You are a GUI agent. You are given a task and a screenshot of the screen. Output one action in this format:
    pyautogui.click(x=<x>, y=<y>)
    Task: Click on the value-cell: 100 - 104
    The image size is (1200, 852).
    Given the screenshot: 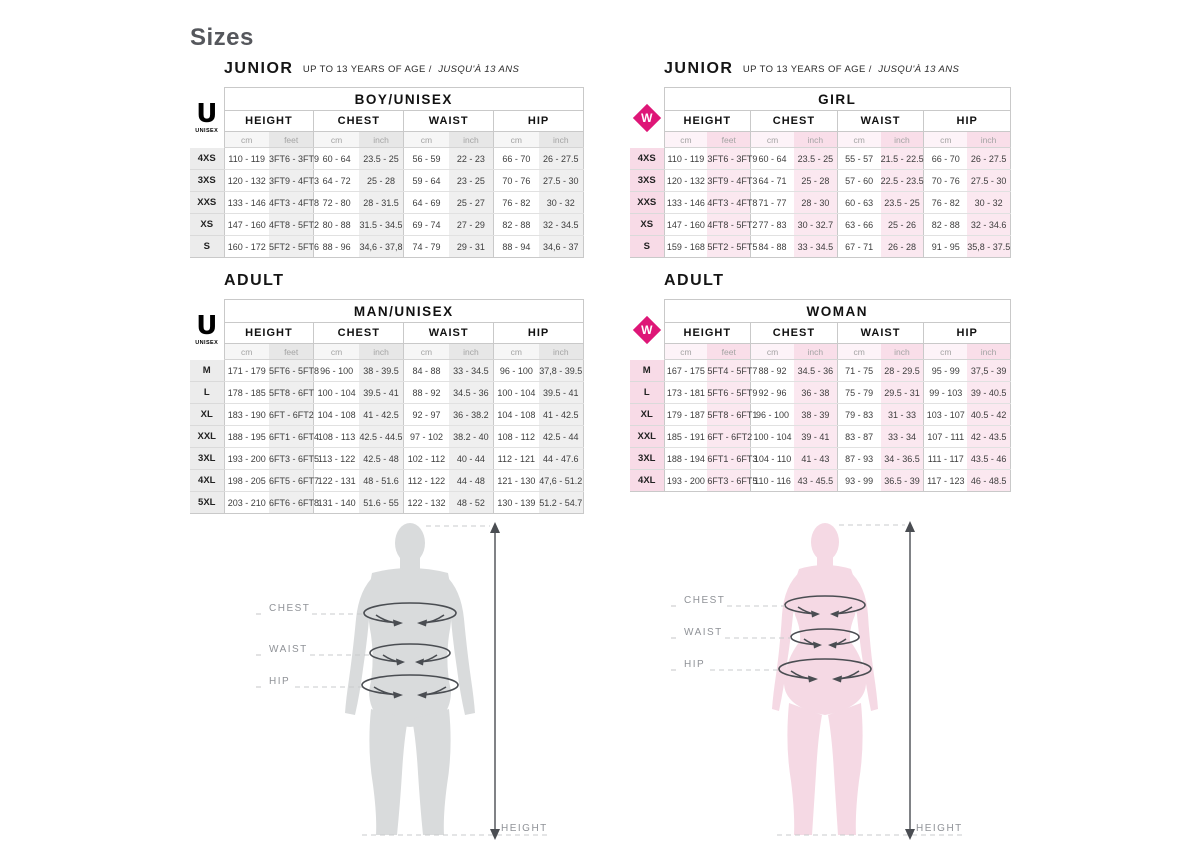 What is the action you would take?
    pyautogui.click(x=772, y=436)
    